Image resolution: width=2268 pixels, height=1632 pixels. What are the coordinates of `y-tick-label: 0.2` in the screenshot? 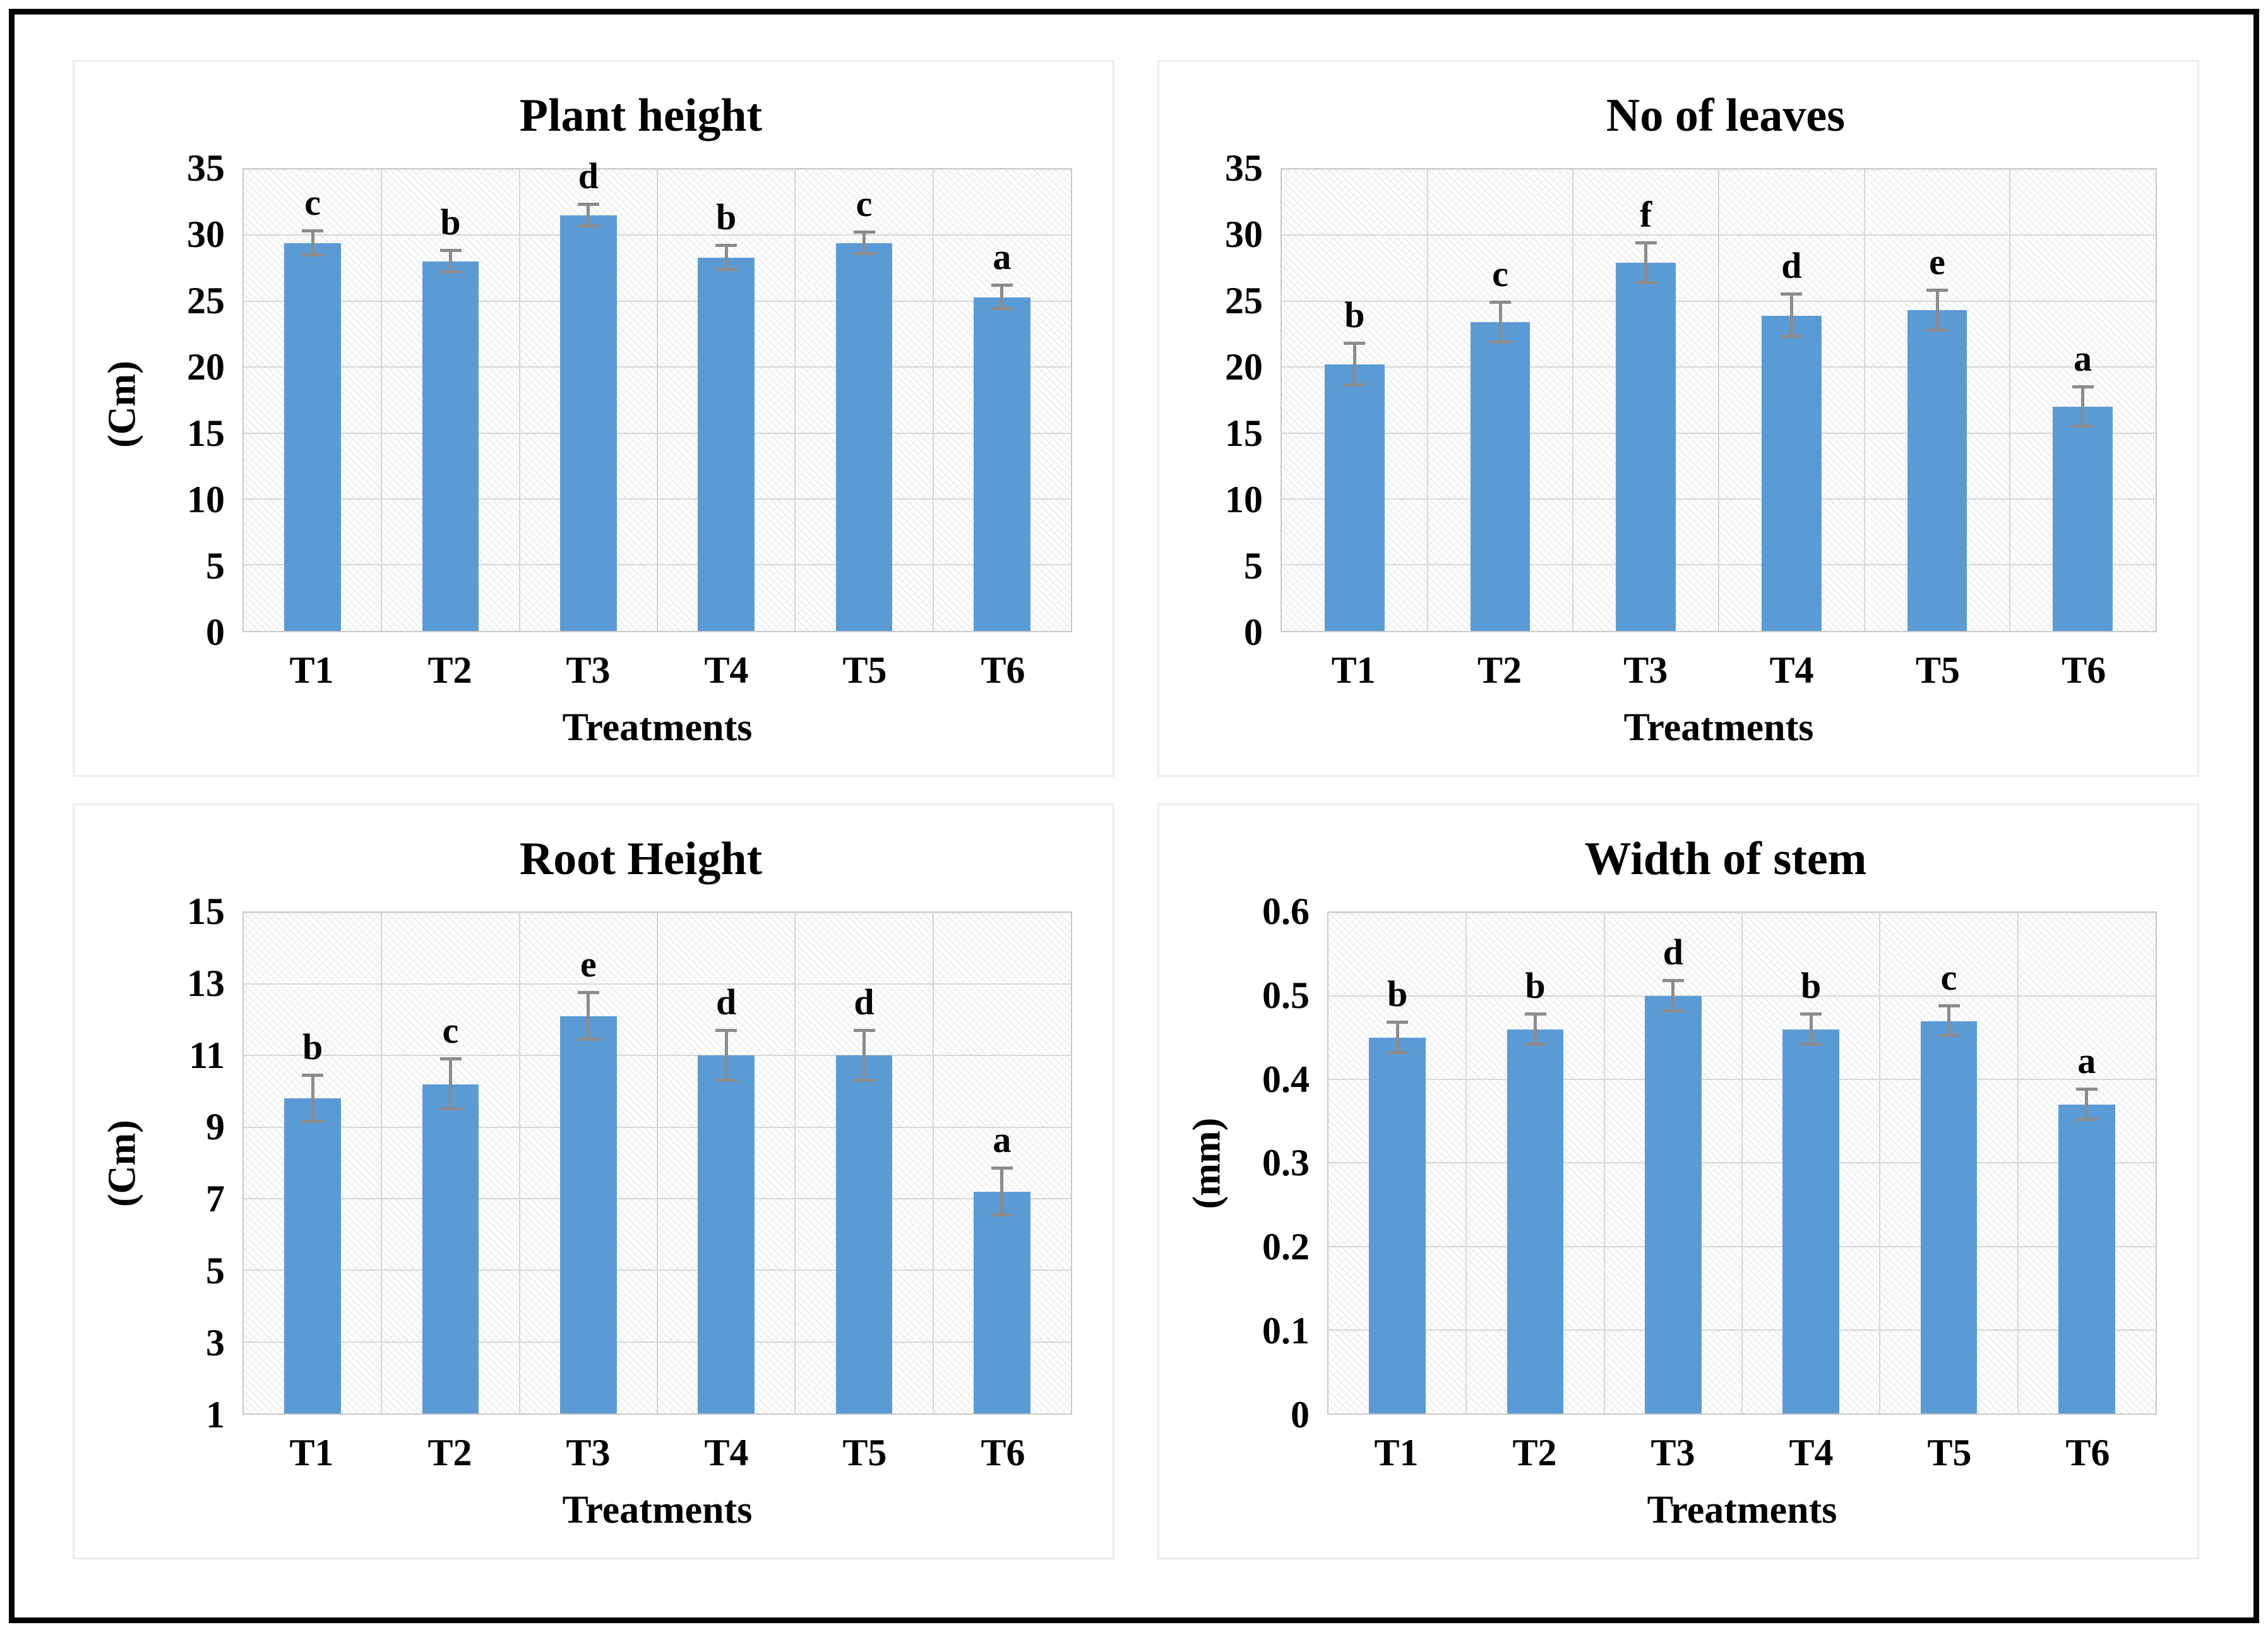 It's located at (1286, 1247).